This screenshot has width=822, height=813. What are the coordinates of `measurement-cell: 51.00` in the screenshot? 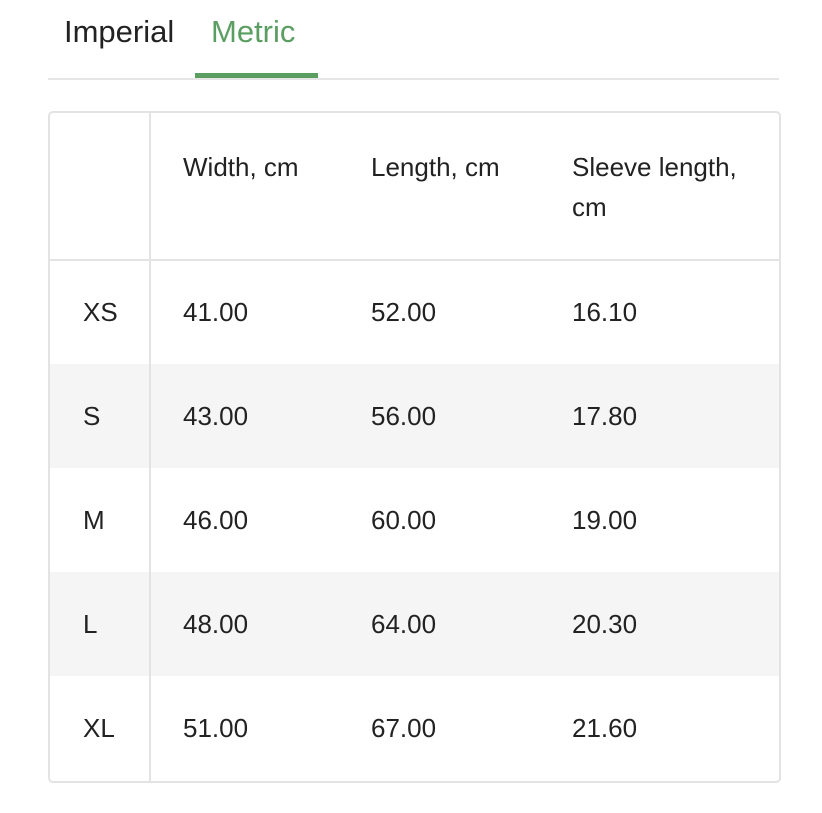 It's located at (216, 727).